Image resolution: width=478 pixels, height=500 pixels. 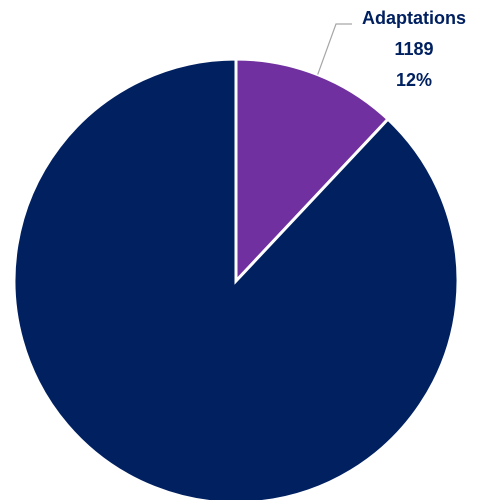 I want to click on adaptations-leader-line, so click(x=334, y=49).